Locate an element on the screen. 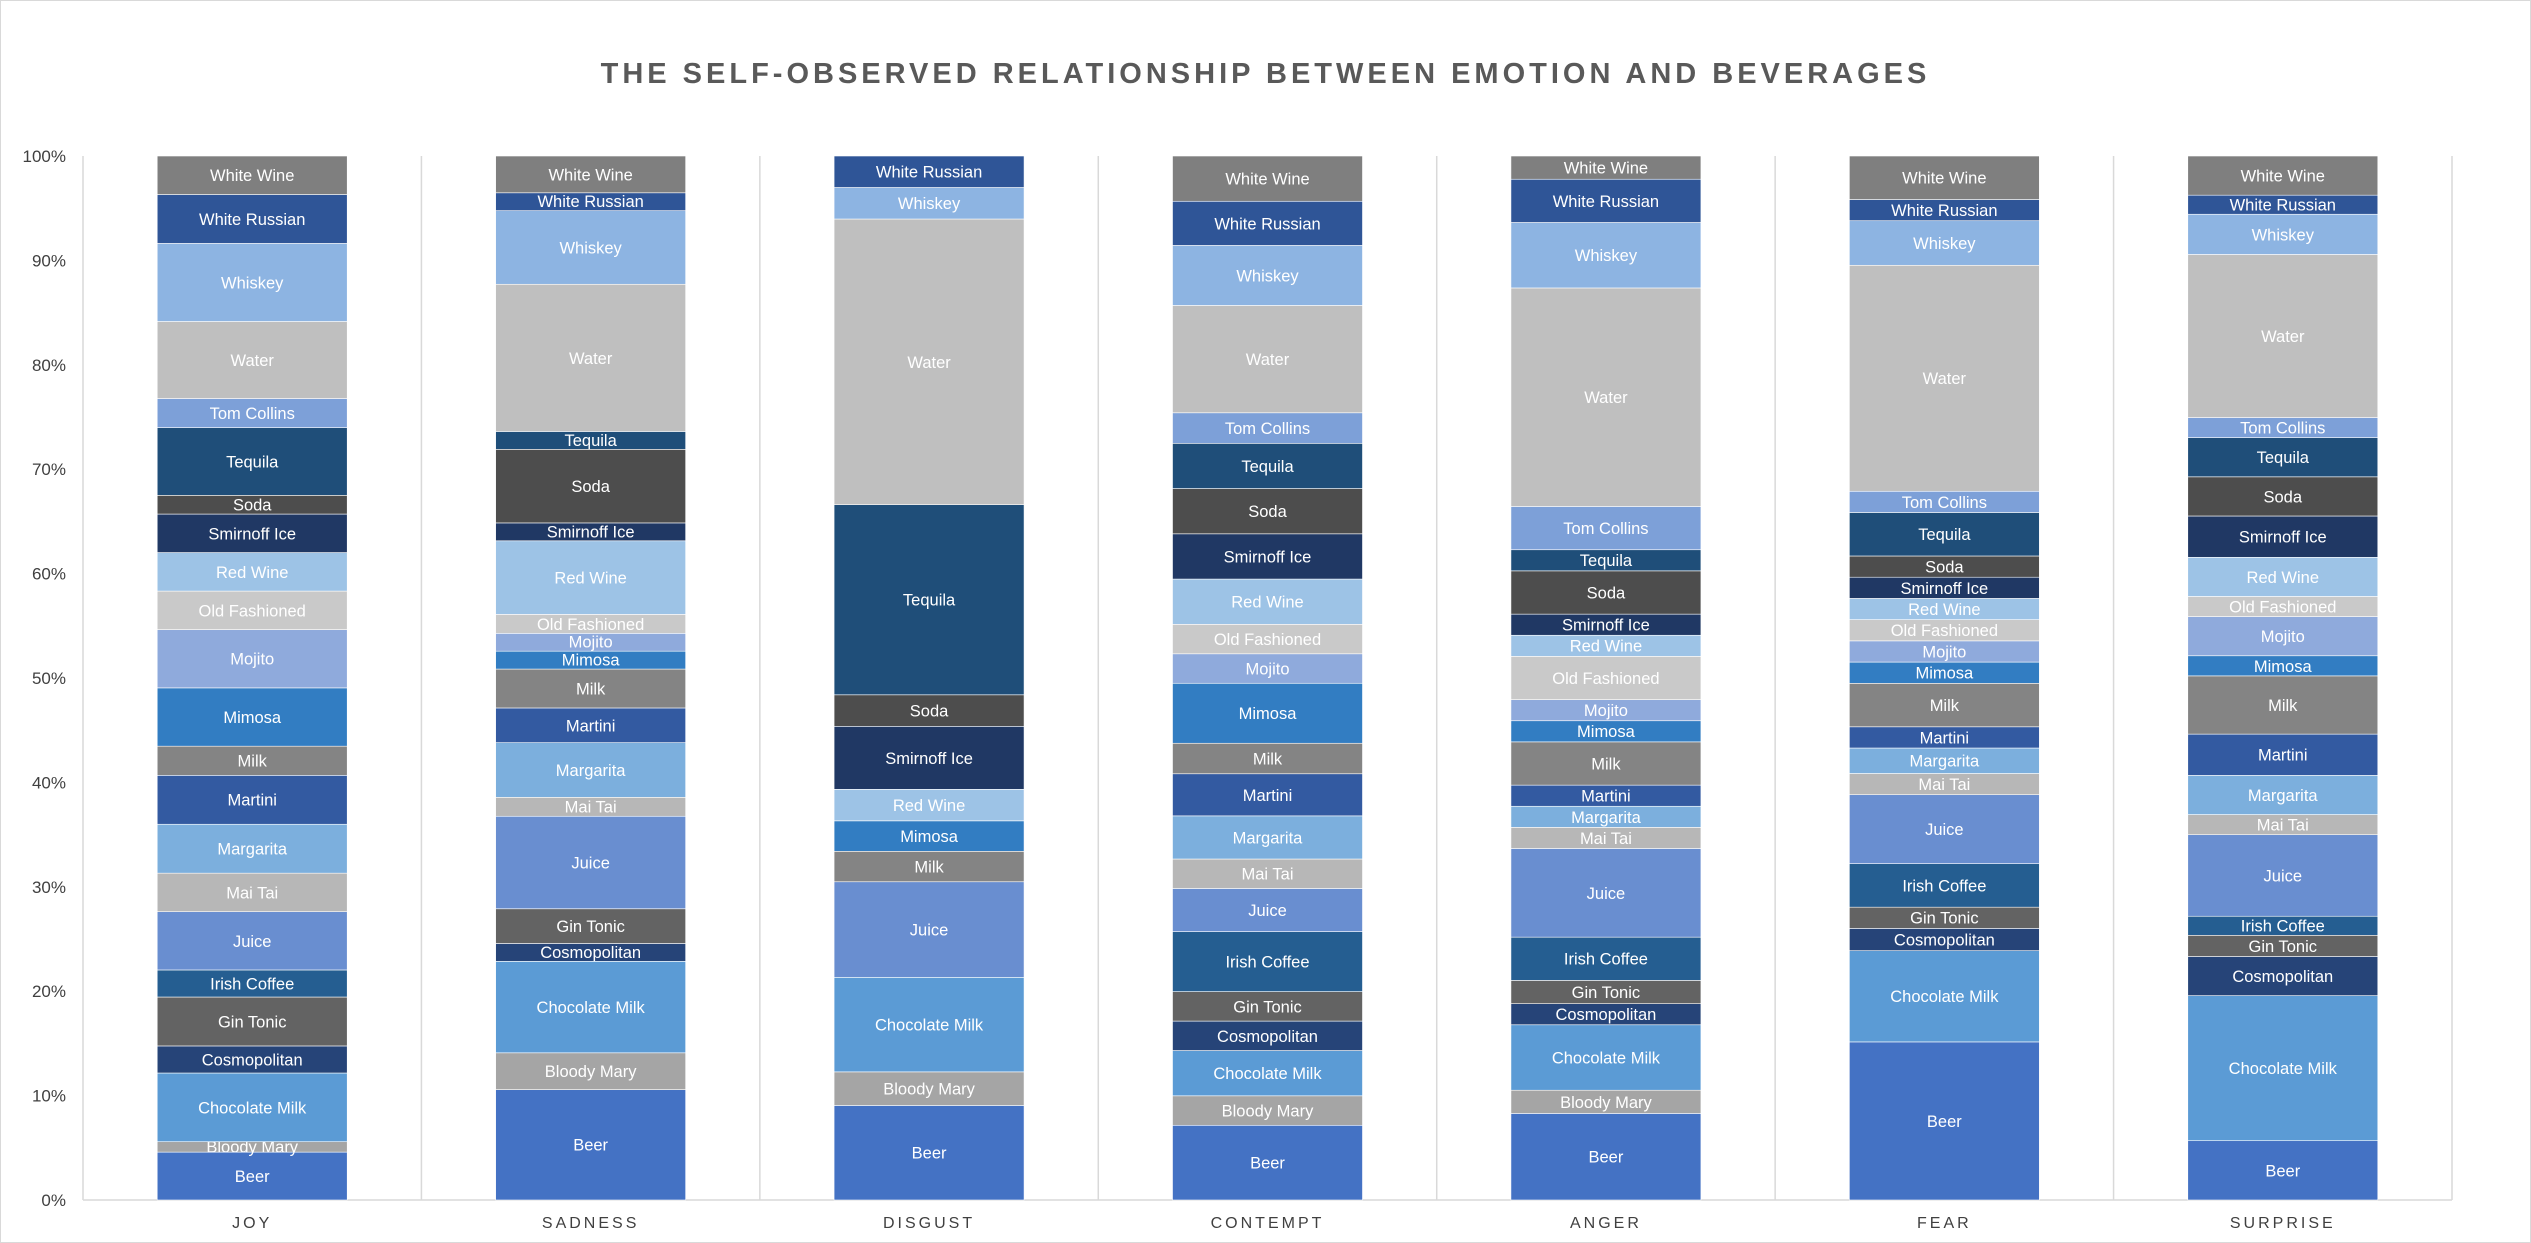  segment-label: White Wine is located at coordinates (1606, 169).